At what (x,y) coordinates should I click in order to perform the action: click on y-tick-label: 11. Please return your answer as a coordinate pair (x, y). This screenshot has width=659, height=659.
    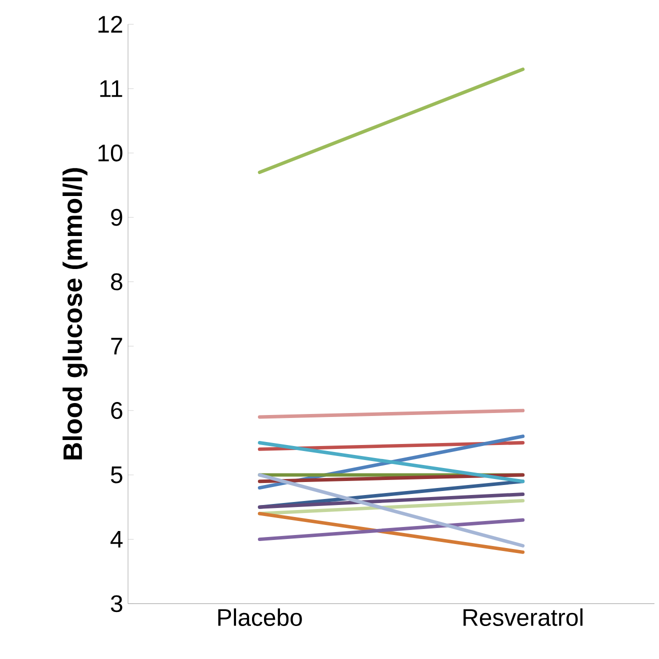
    Looking at the image, I should click on (111, 89).